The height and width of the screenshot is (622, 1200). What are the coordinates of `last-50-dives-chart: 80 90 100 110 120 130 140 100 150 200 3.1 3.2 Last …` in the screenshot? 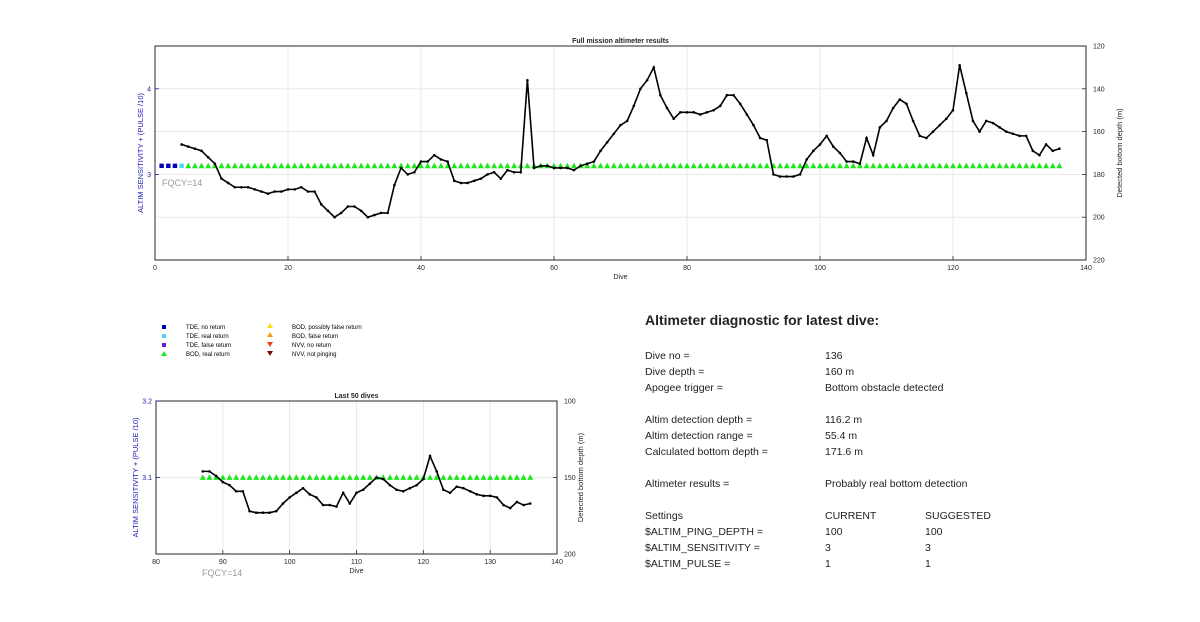 It's located at (358, 485).